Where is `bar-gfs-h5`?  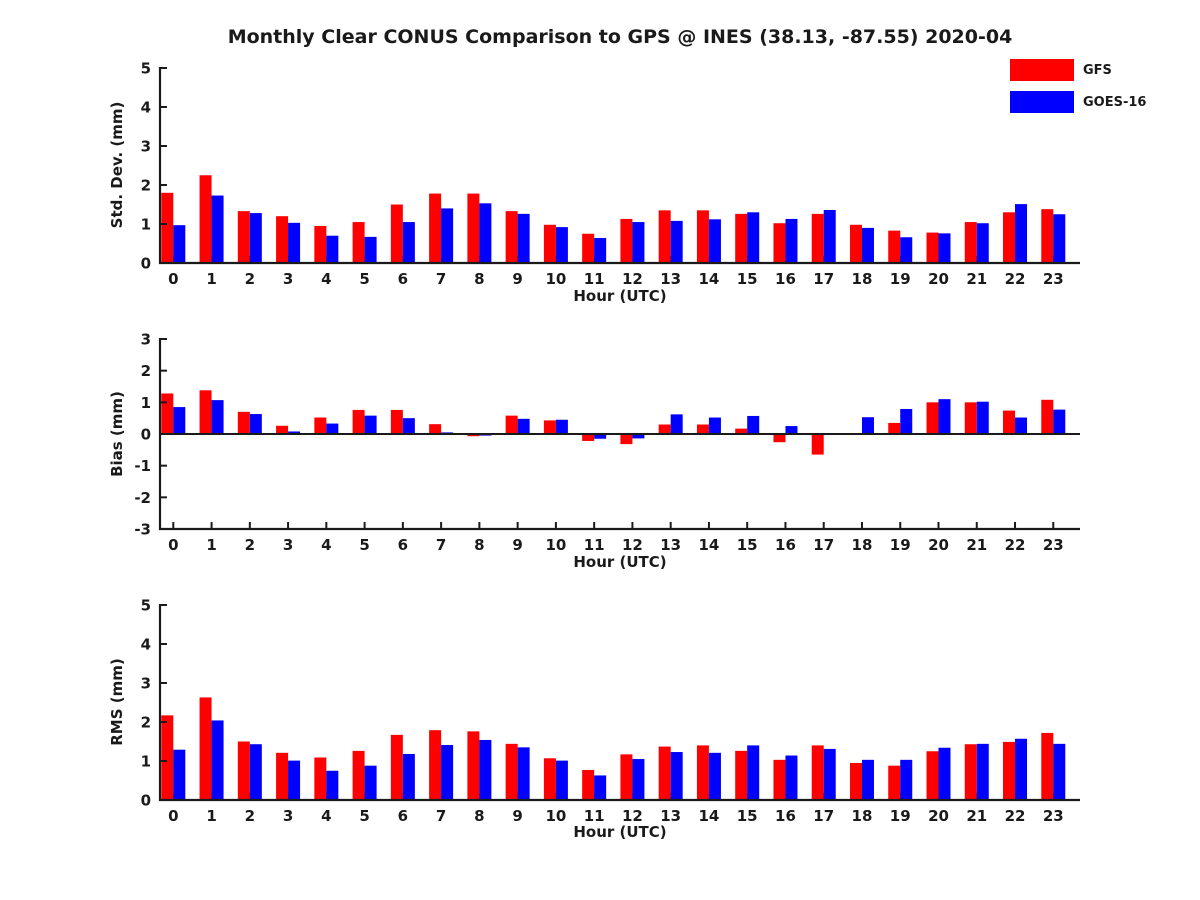
bar-gfs-h5 is located at coordinates (358, 421).